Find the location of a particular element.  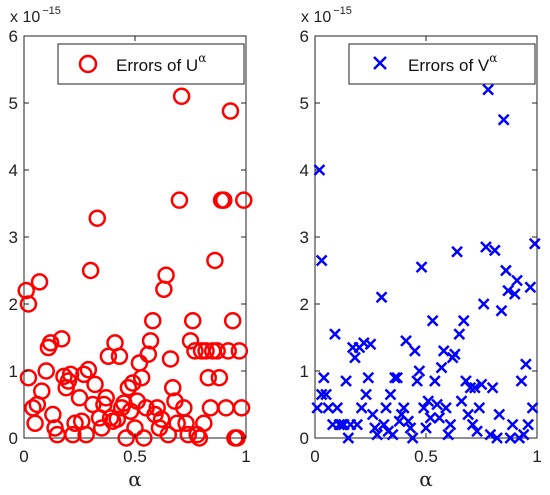

left-legend-label: Errors of Uα is located at coordinates (161, 63).